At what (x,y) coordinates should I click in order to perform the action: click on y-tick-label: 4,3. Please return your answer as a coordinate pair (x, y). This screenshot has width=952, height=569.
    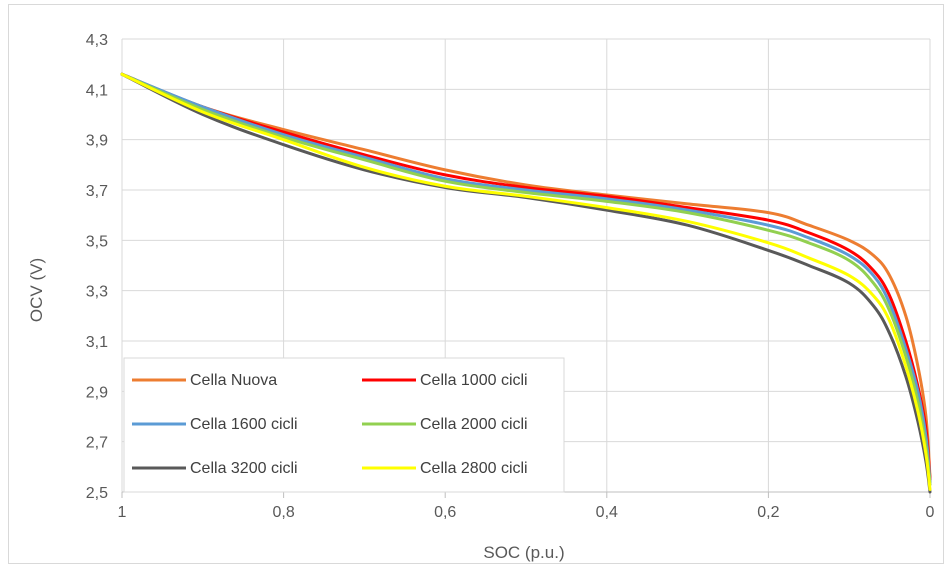
    Looking at the image, I should click on (97, 40).